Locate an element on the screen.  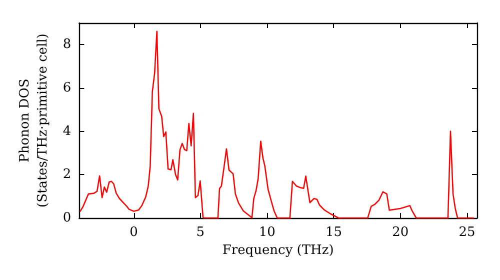
x-tick-label: 0 is located at coordinates (134, 232).